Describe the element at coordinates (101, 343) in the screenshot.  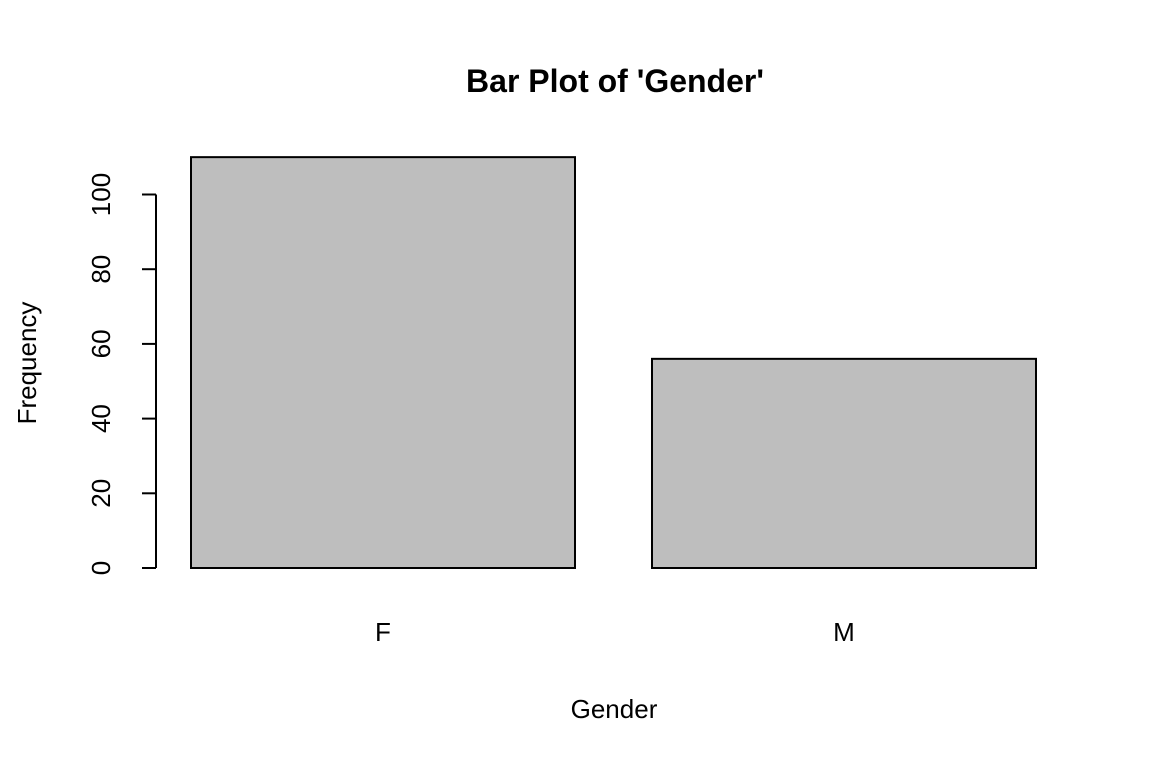
I see `y-axis-tick-label: 60` at that location.